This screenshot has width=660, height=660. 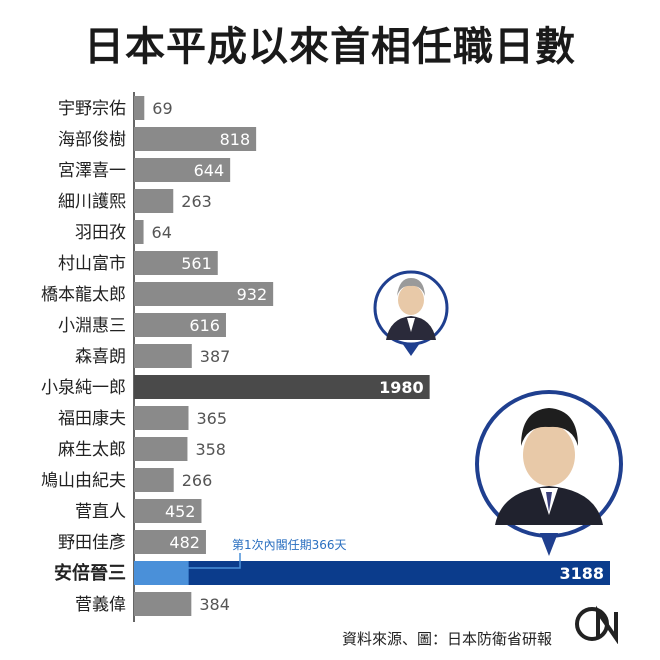 I want to click on value-label: 616, so click(x=204, y=325).